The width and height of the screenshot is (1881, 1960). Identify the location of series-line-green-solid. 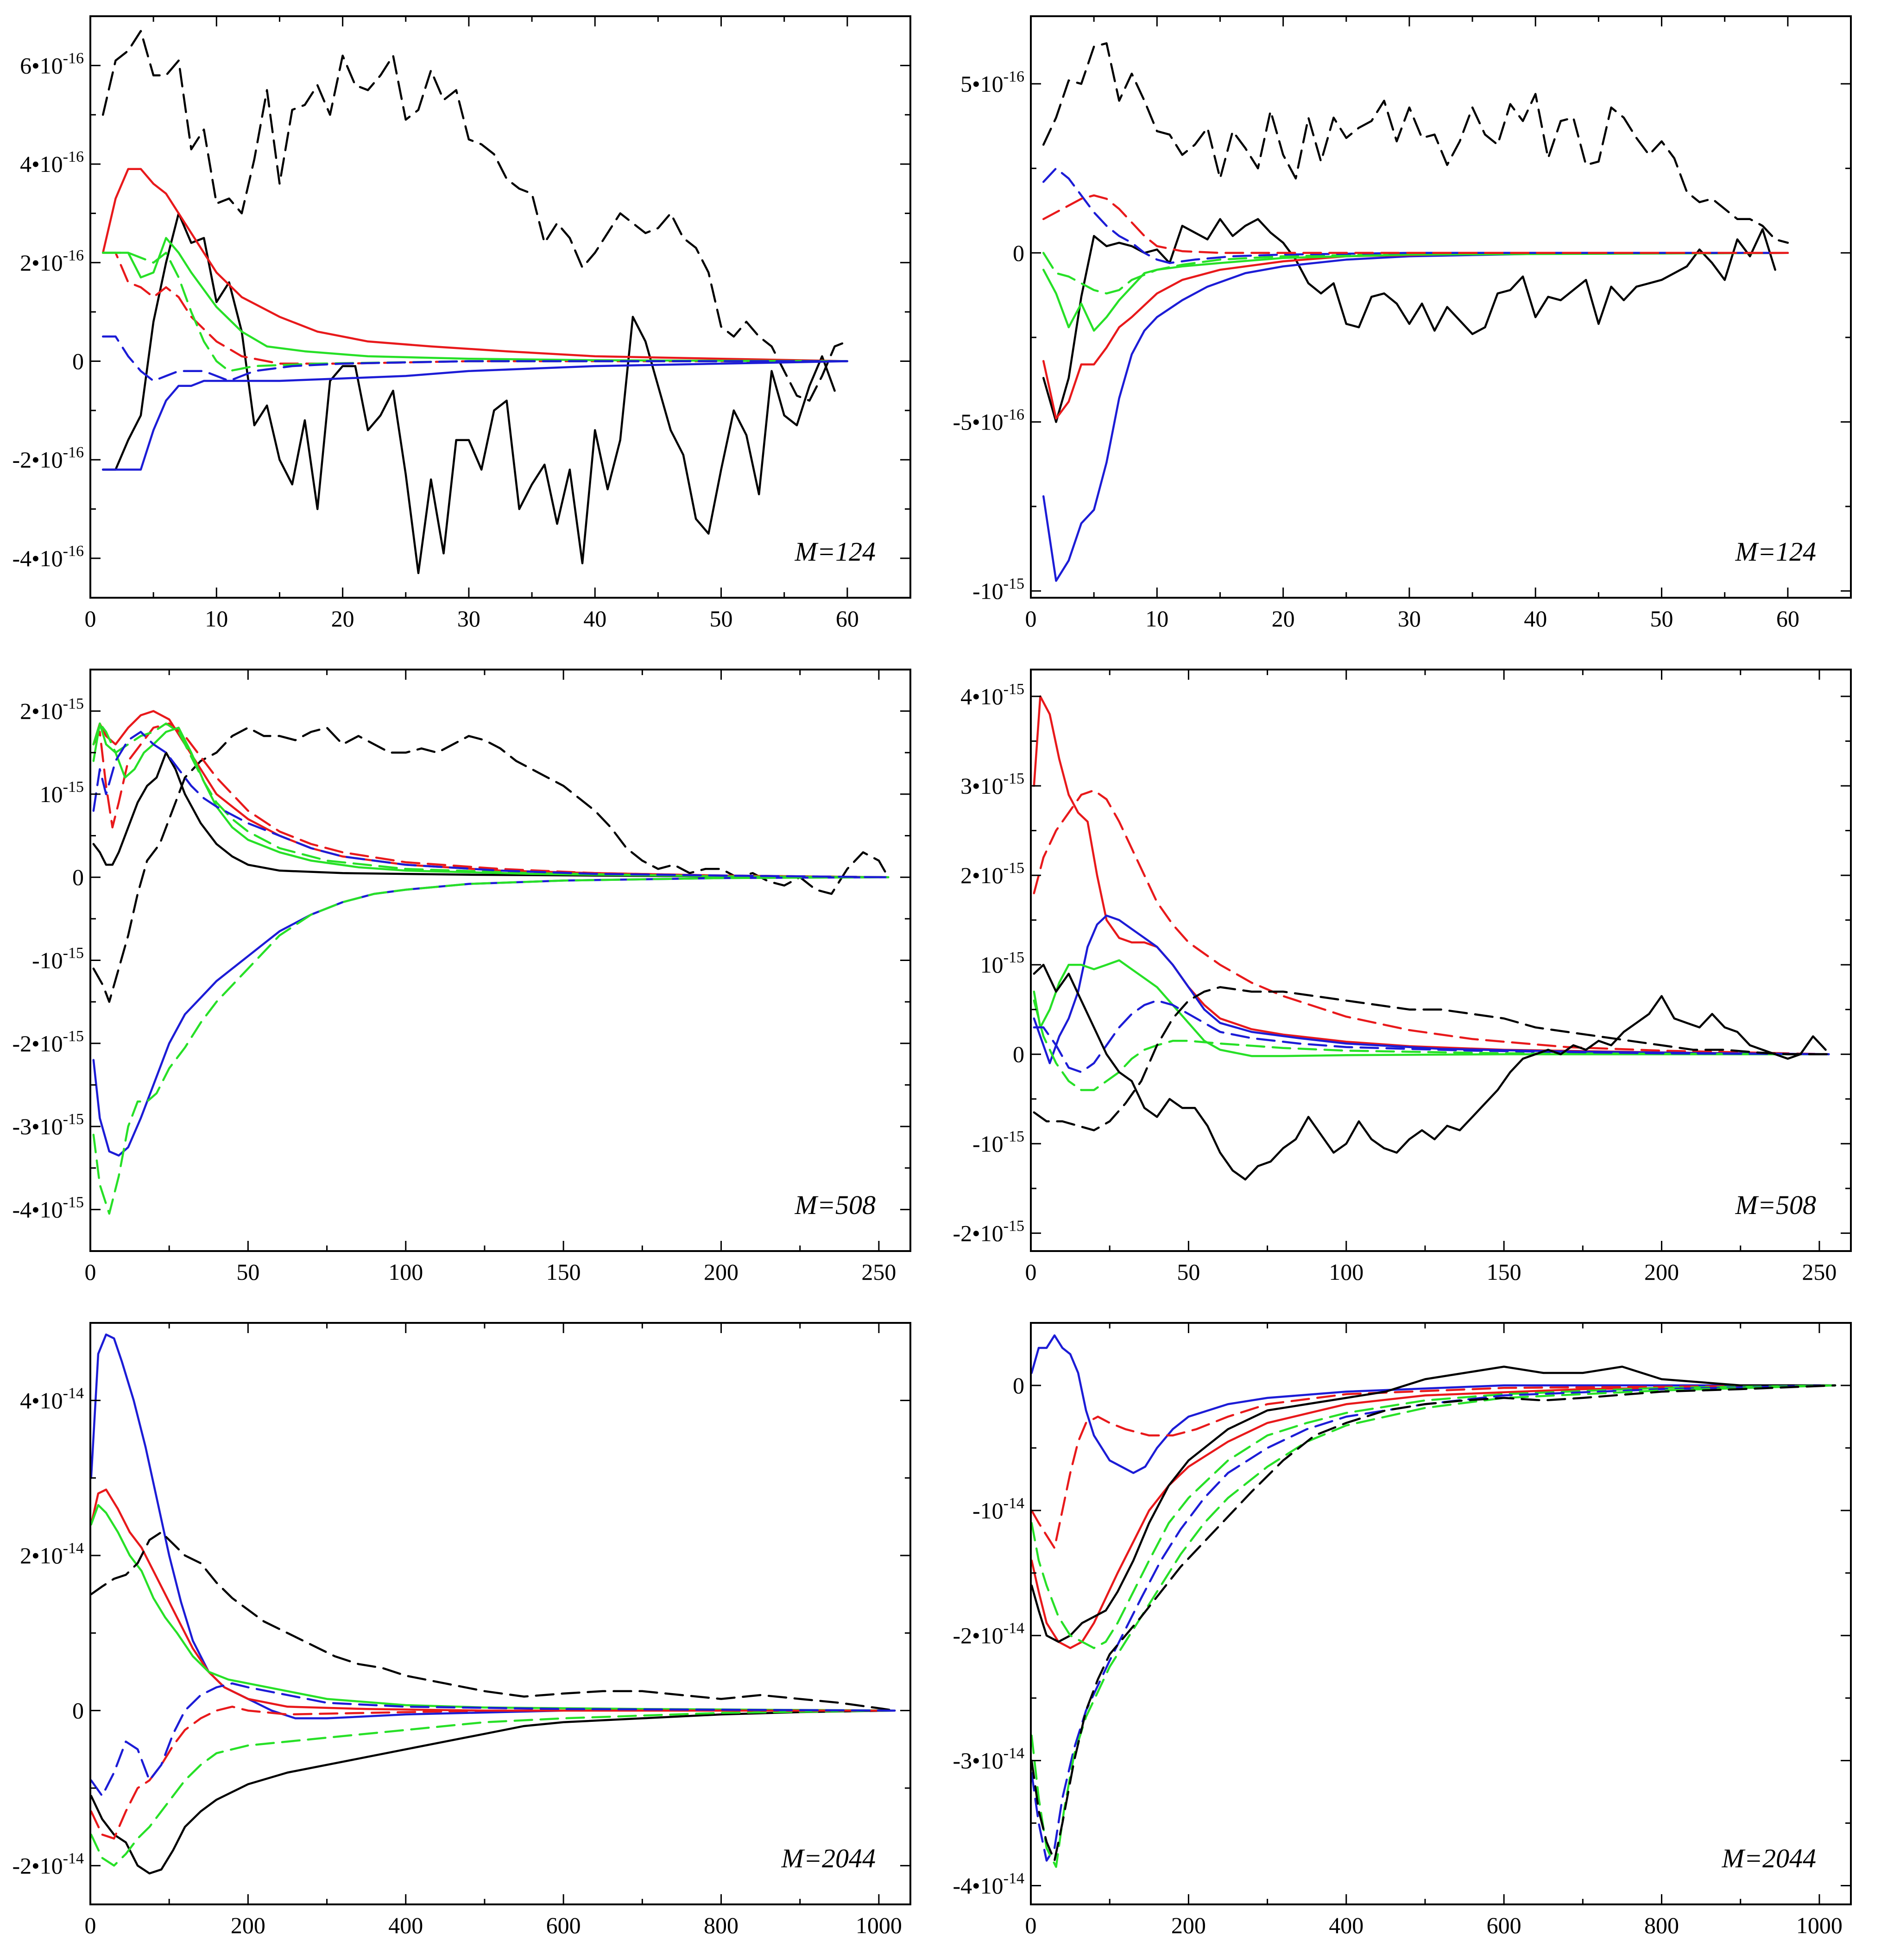
(1415, 292).